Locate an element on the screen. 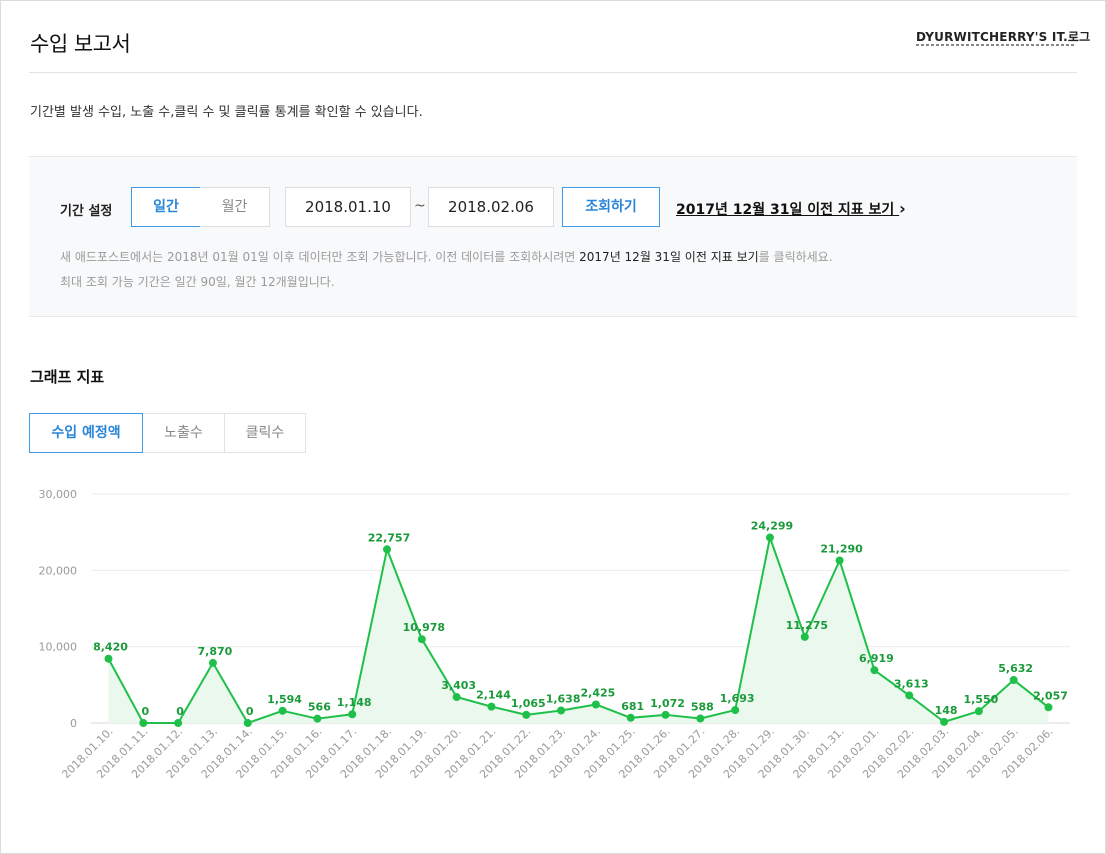 The width and height of the screenshot is (1106, 854). y-tick-label: 30,000 is located at coordinates (58, 494).